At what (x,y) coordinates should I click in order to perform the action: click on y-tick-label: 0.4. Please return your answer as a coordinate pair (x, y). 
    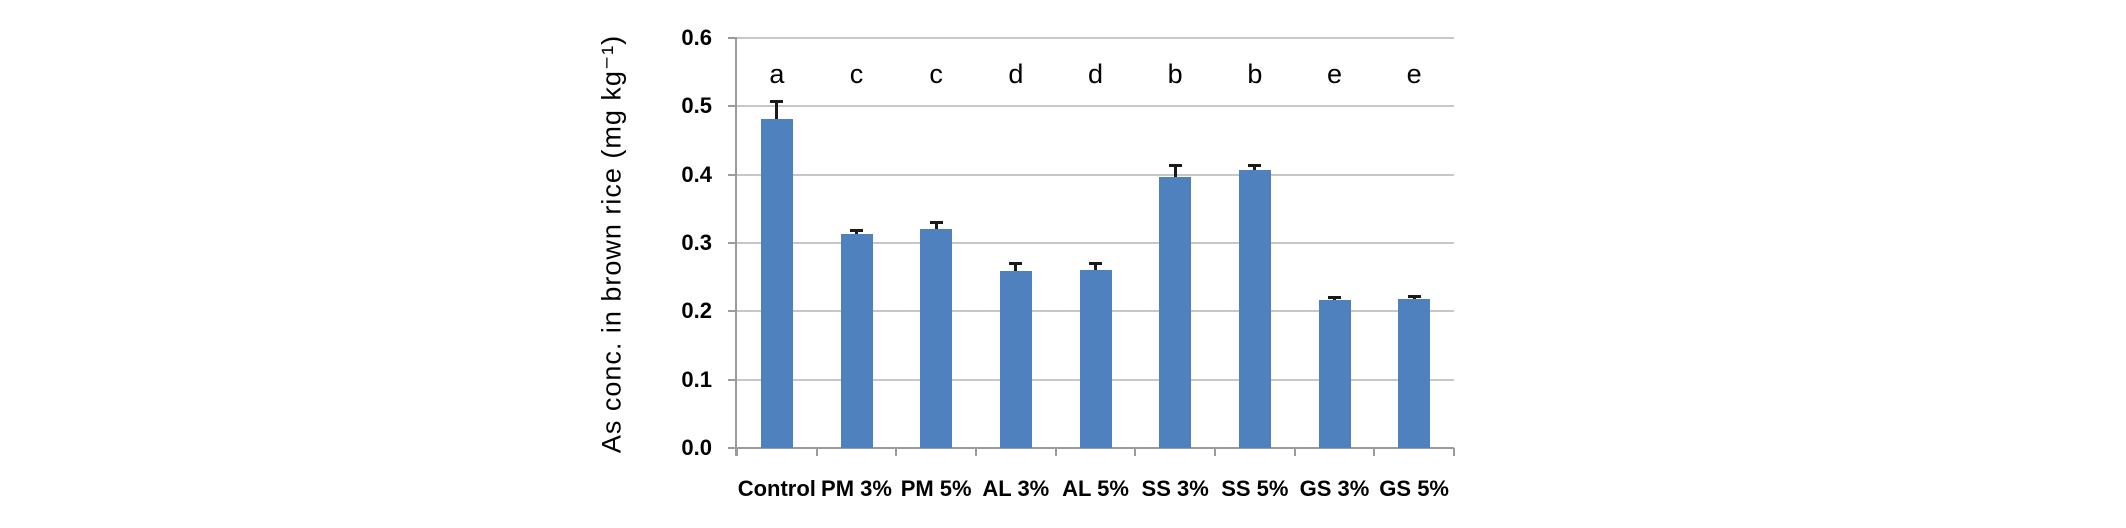
    Looking at the image, I should click on (696, 174).